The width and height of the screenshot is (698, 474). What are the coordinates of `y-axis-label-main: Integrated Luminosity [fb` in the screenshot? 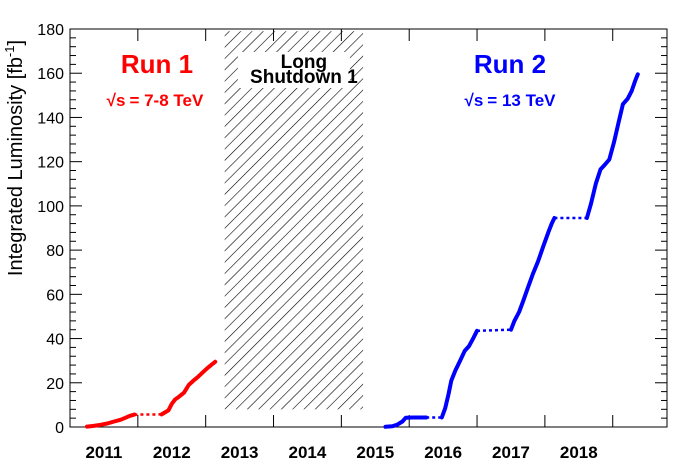 It's located at (16, 166).